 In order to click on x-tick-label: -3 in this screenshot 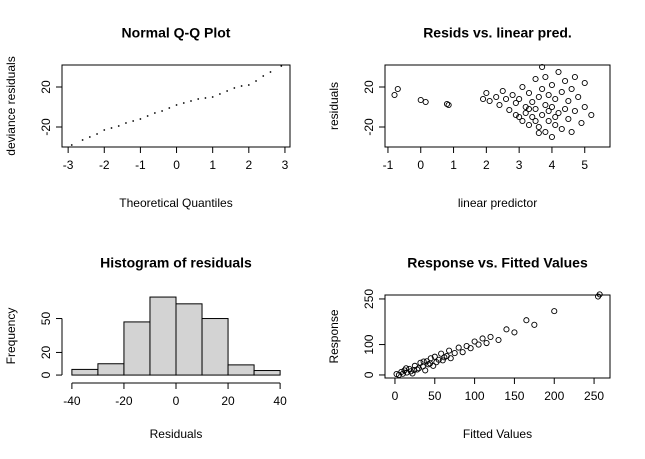, I will do `click(68, 165)`.